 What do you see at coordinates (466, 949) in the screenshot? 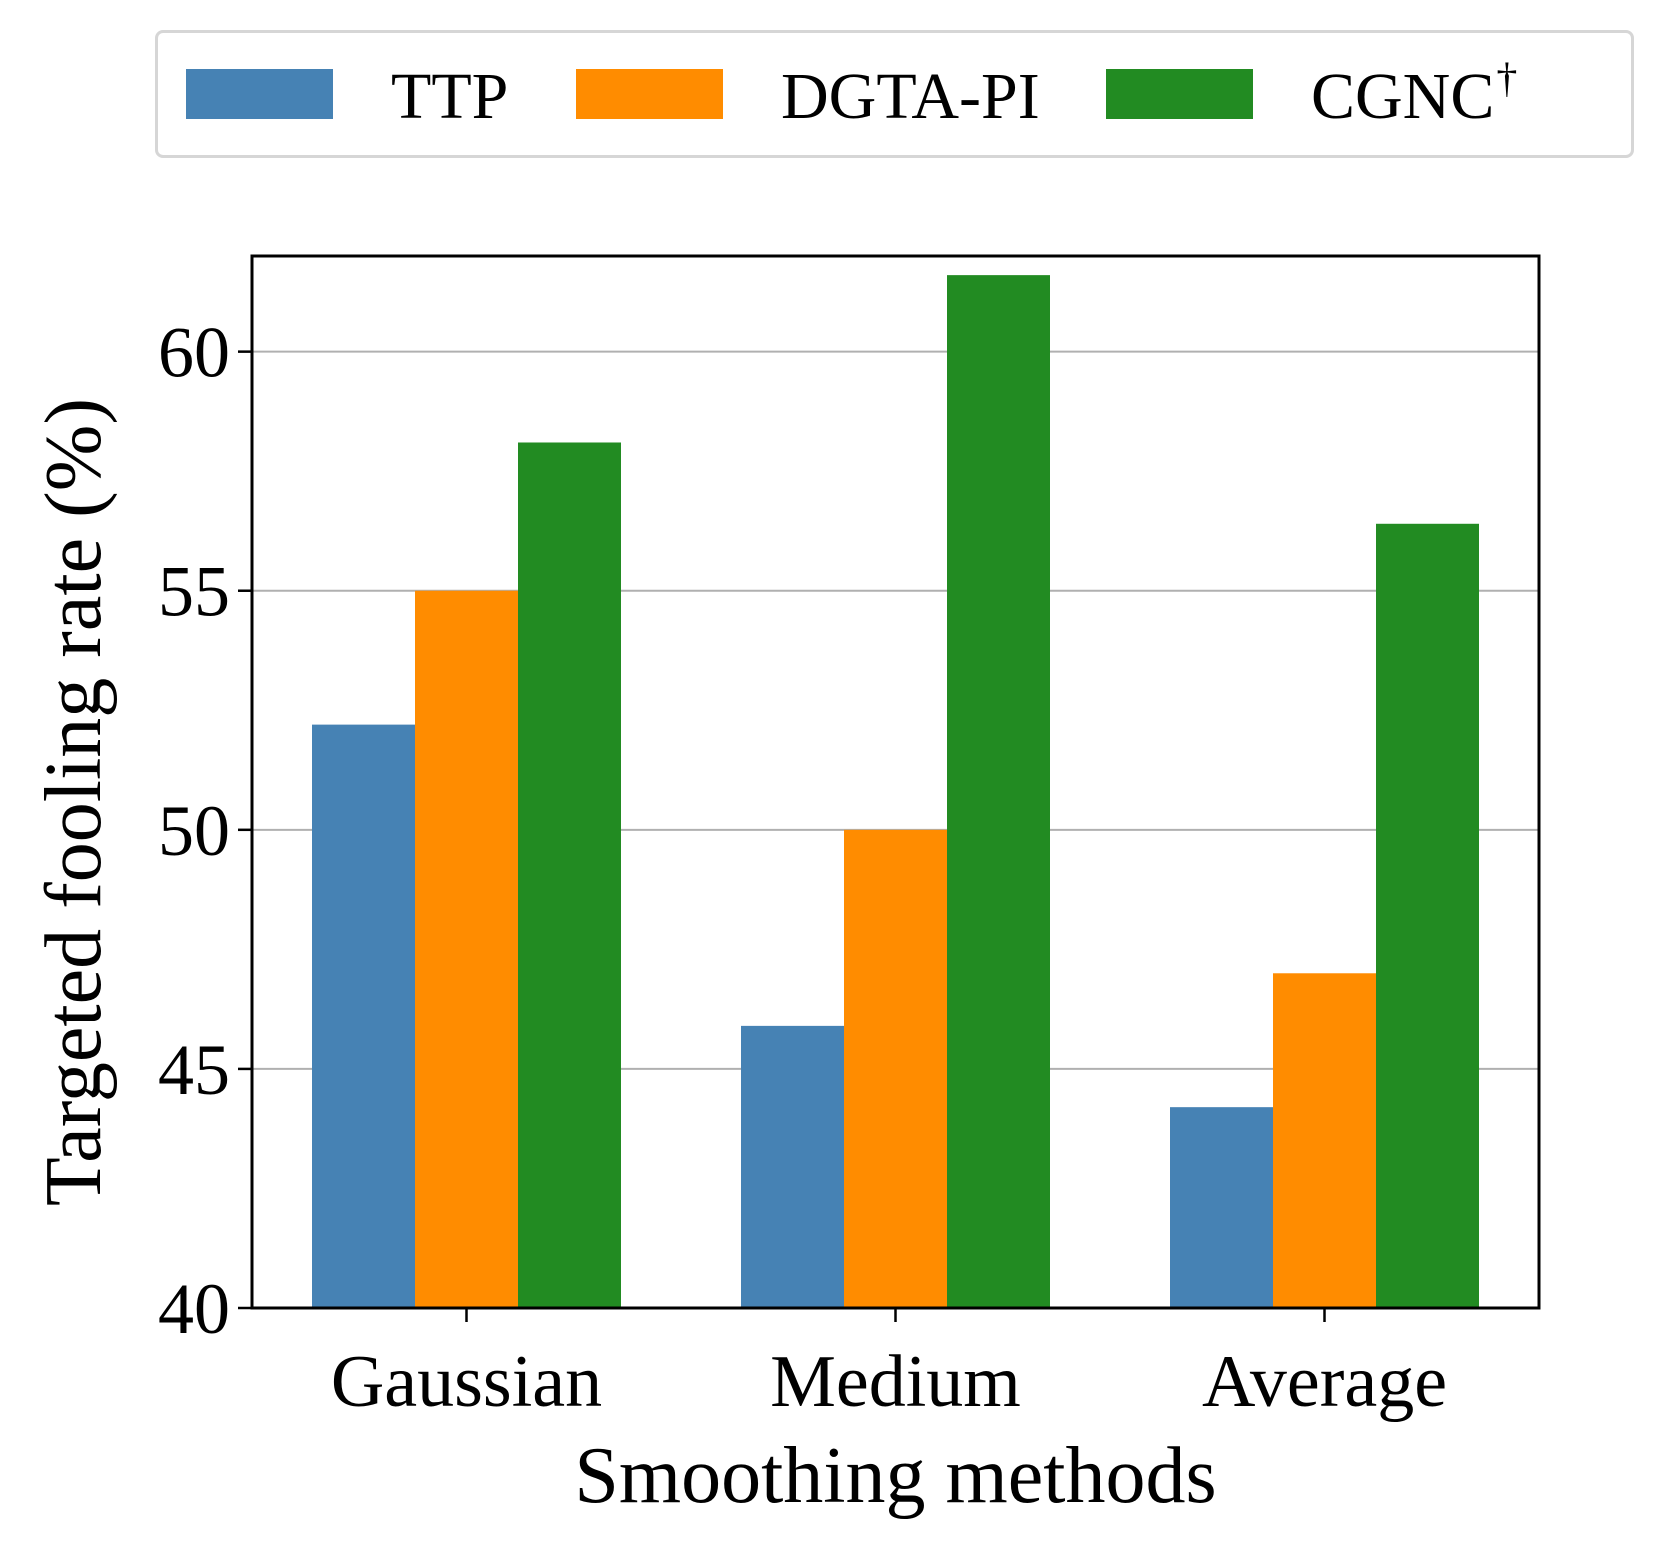
I see `bar-dgta-pi-gaussian` at bounding box center [466, 949].